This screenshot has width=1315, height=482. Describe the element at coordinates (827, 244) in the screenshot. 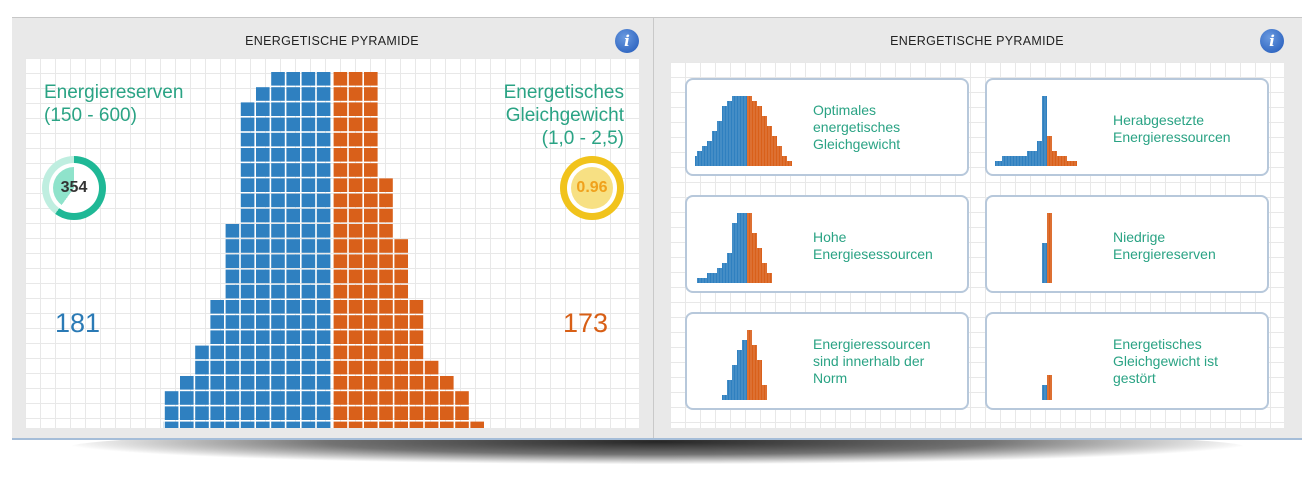

I see `pattern-card-high-resources: Hohe Energiesessourcen` at that location.